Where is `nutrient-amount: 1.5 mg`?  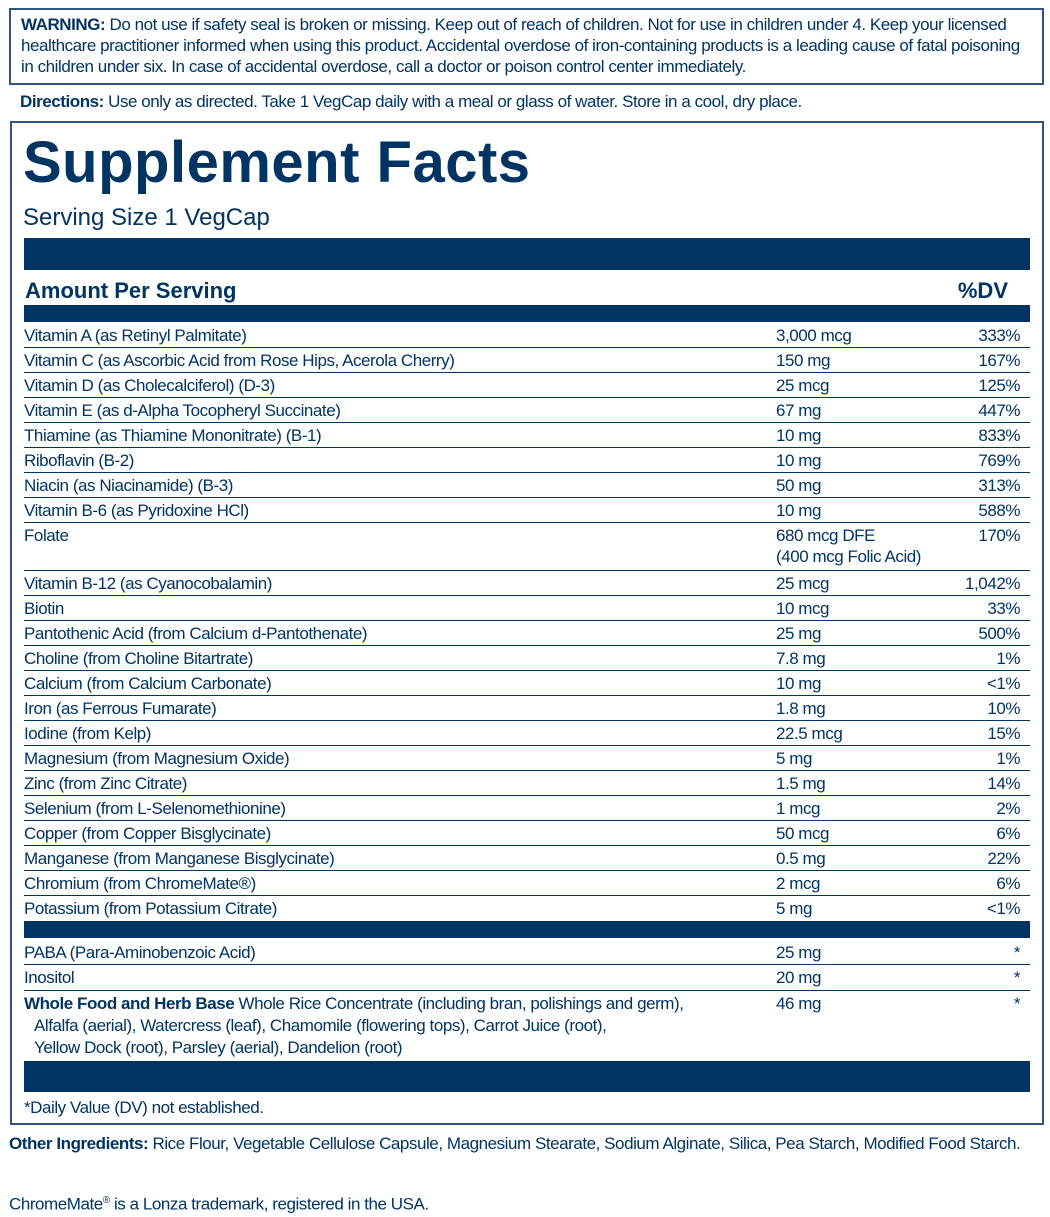 nutrient-amount: 1.5 mg is located at coordinates (801, 783).